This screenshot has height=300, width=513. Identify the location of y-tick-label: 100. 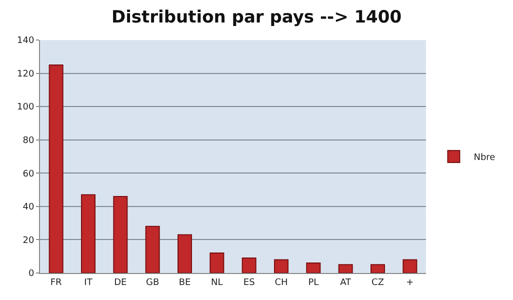
(25, 107).